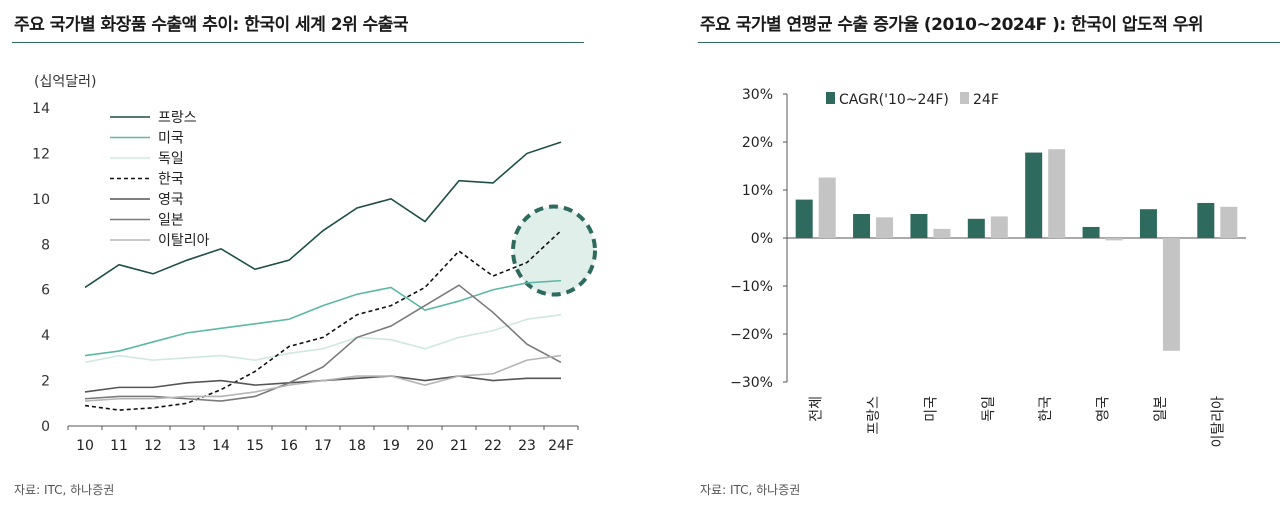 The image size is (1280, 511). I want to click on y-tick-label: 10, so click(41, 200).